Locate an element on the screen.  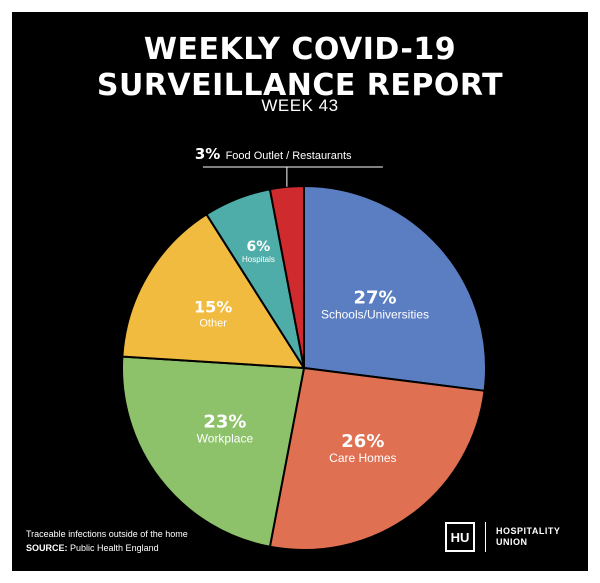
brand-divider is located at coordinates (485, 537).